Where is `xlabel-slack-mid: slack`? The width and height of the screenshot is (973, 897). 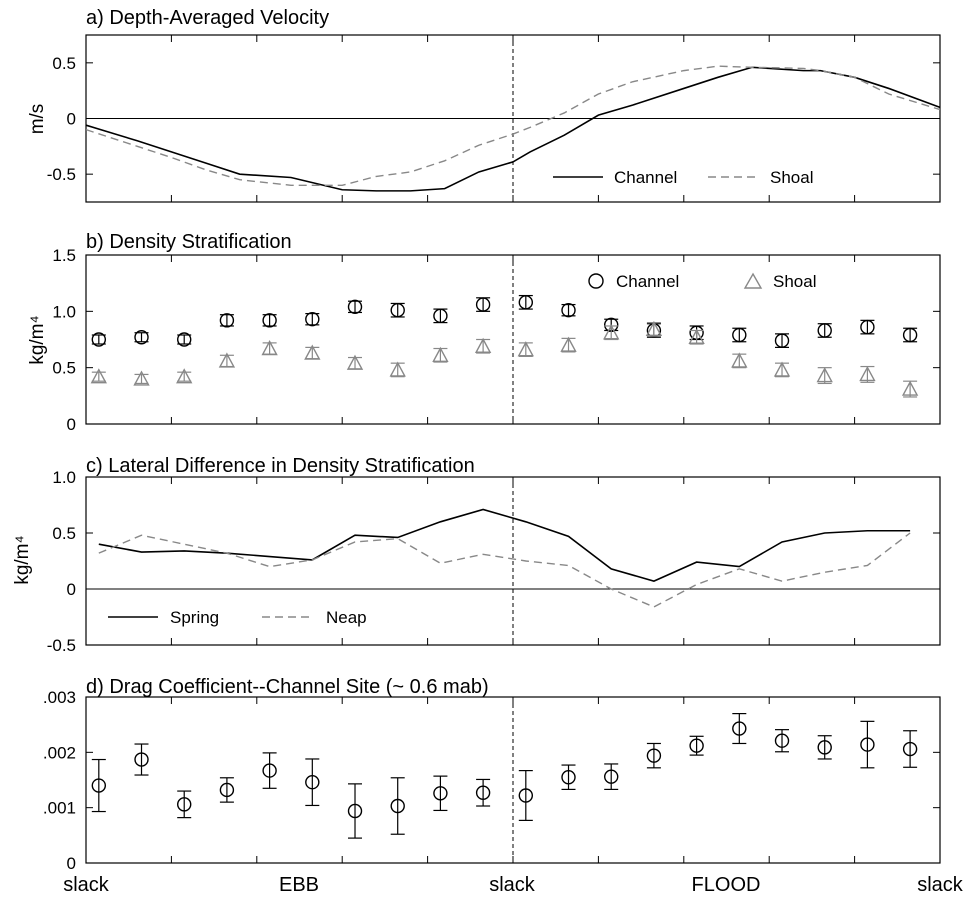
xlabel-slack-mid: slack is located at coordinates (512, 885).